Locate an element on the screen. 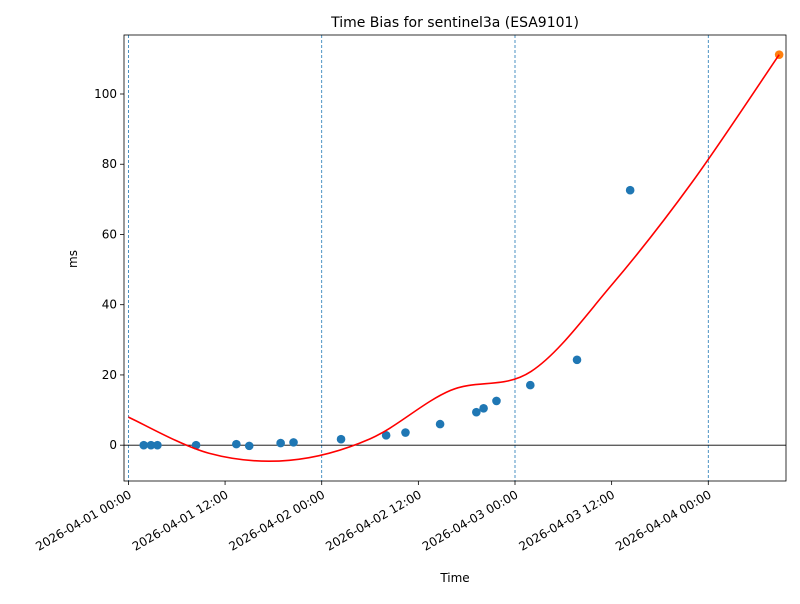  y-axis-label: ms is located at coordinates (73, 259).